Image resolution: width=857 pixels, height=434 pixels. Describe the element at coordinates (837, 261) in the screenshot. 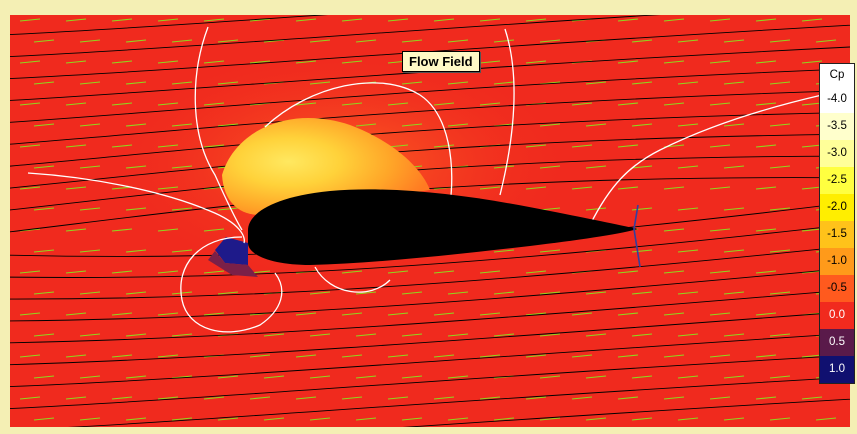

I see `legend-level: -1.0` at that location.